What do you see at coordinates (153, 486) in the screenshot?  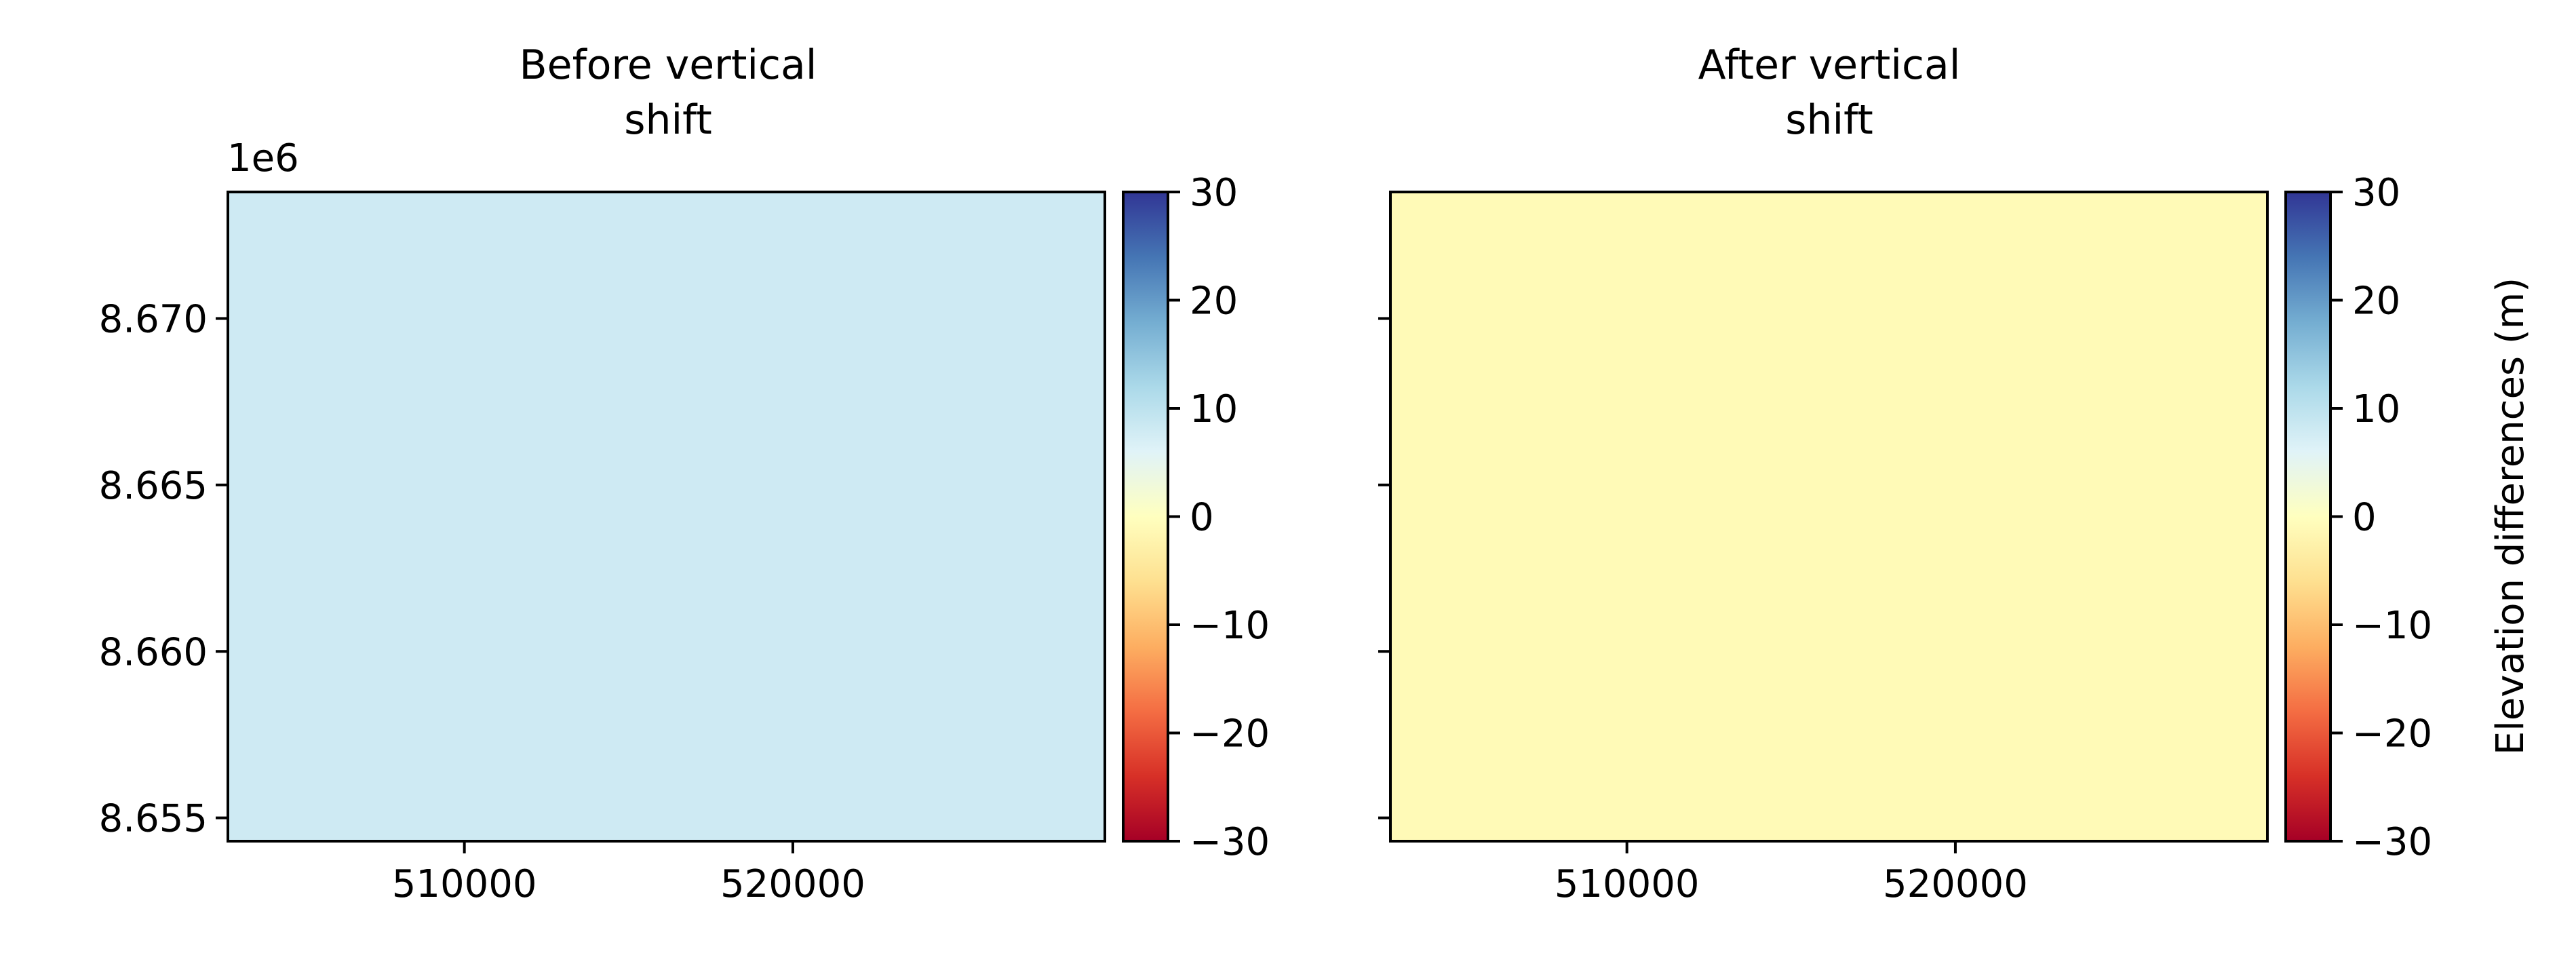 I see `y-tick-label: 8.665` at bounding box center [153, 486].